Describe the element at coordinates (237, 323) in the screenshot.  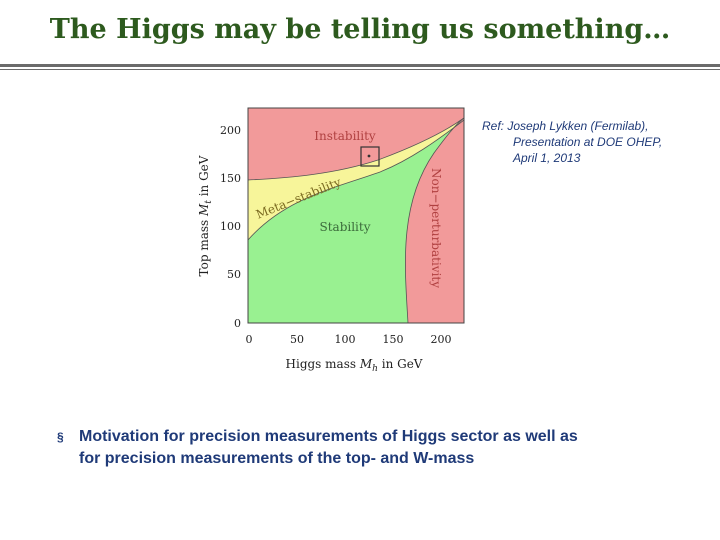
I see `y-tick-0: 0` at that location.